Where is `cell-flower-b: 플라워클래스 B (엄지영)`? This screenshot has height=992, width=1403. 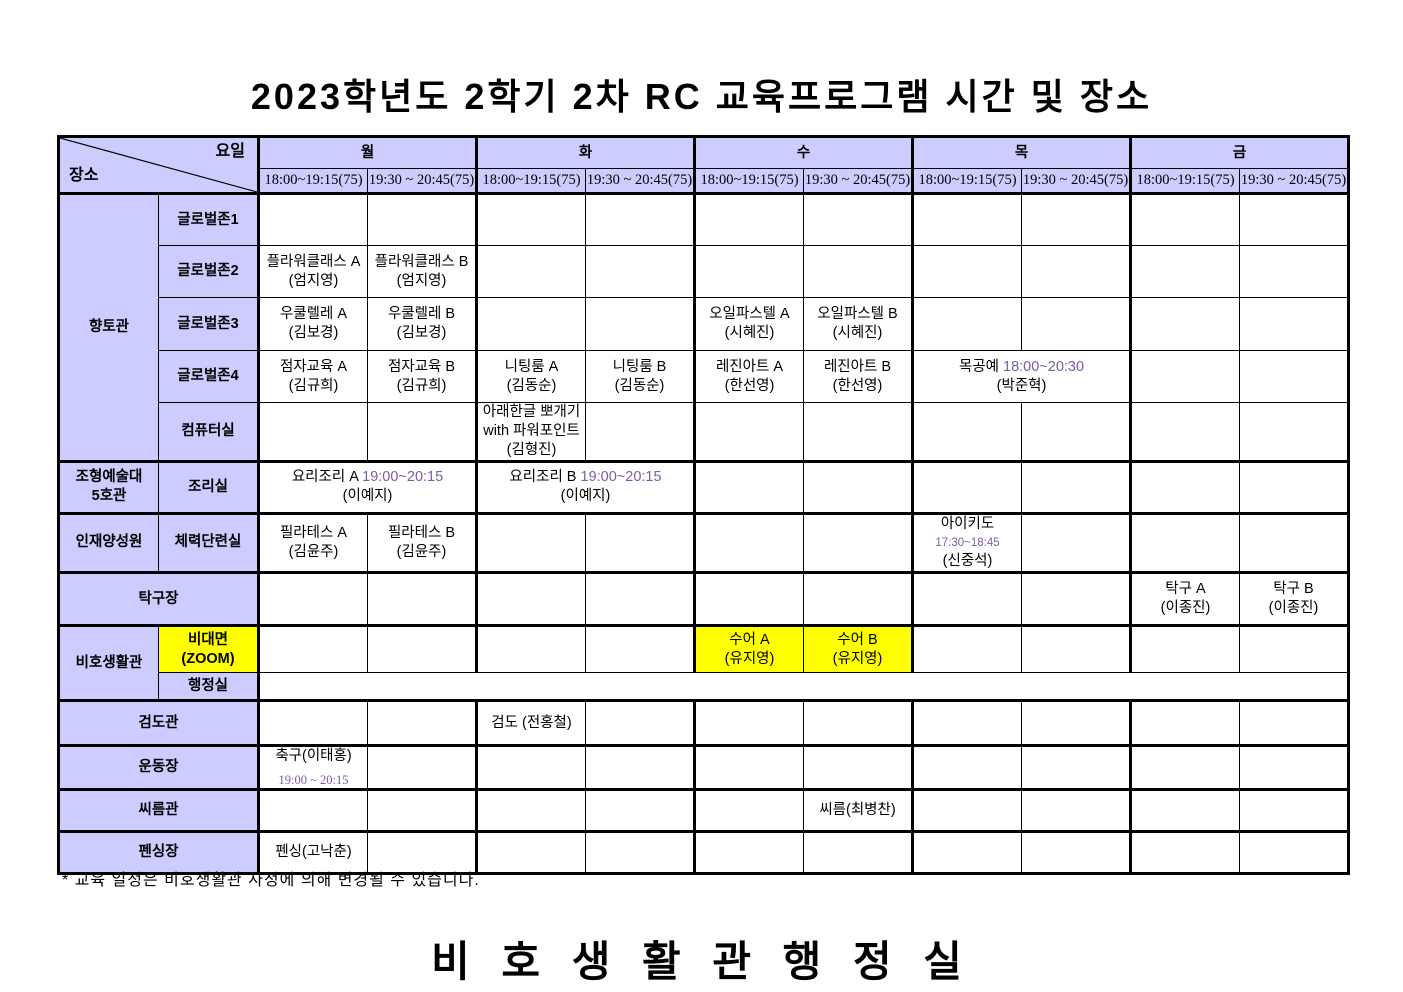 cell-flower-b: 플라워클래스 B (엄지영) is located at coordinates (422, 271).